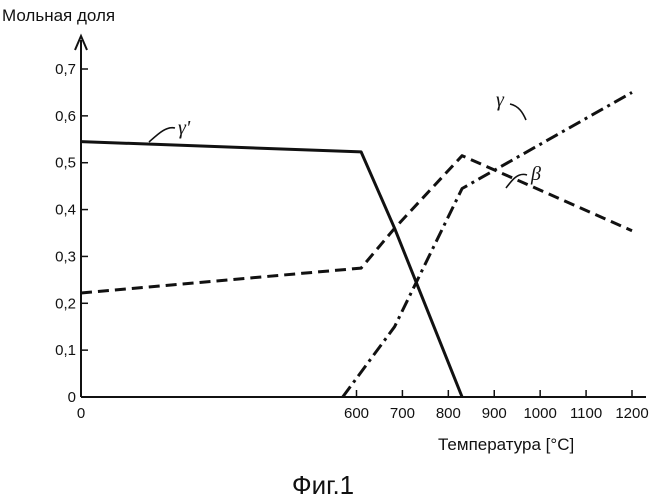 The height and width of the screenshot is (500, 656). Describe the element at coordinates (72, 397) in the screenshot. I see `y-tick-label: 0` at that location.